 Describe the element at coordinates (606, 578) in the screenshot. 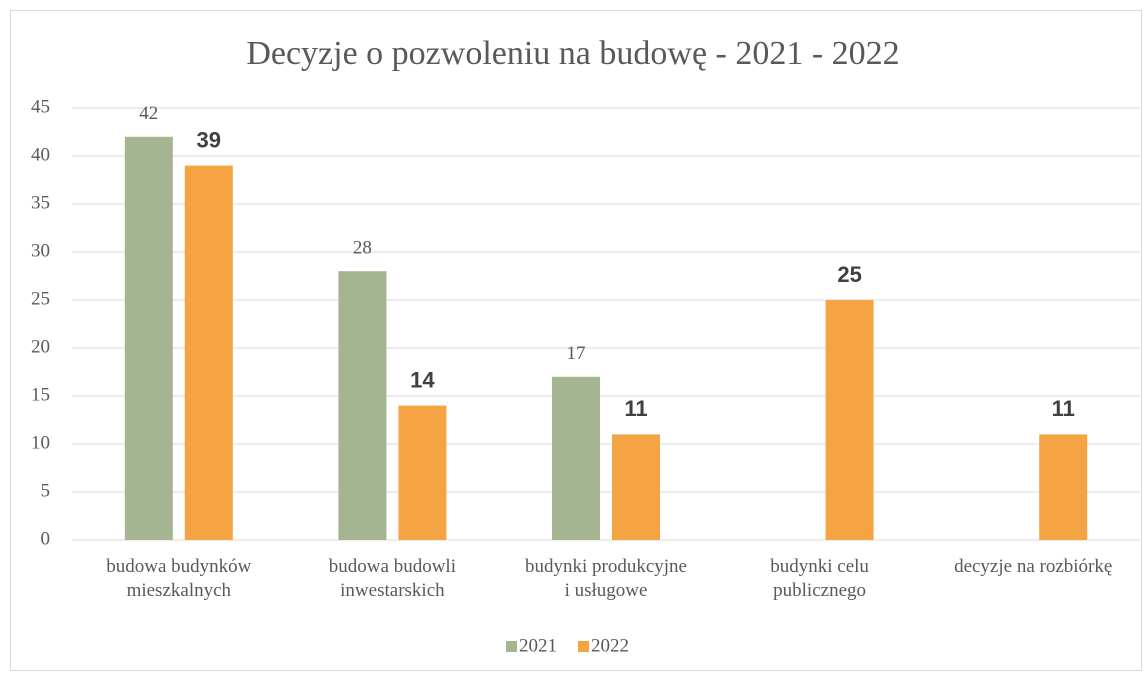

I see `x-tick-label: budynki produkcyjne i usługowe` at that location.